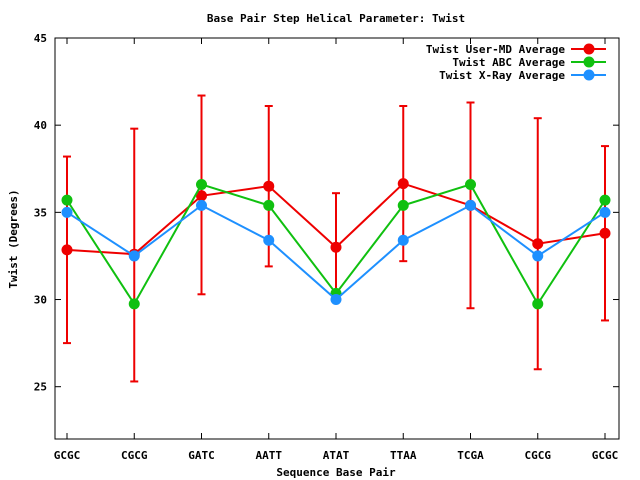 The width and height of the screenshot is (640, 480). I want to click on legend-label: Twist User-MD Average, so click(495, 49).